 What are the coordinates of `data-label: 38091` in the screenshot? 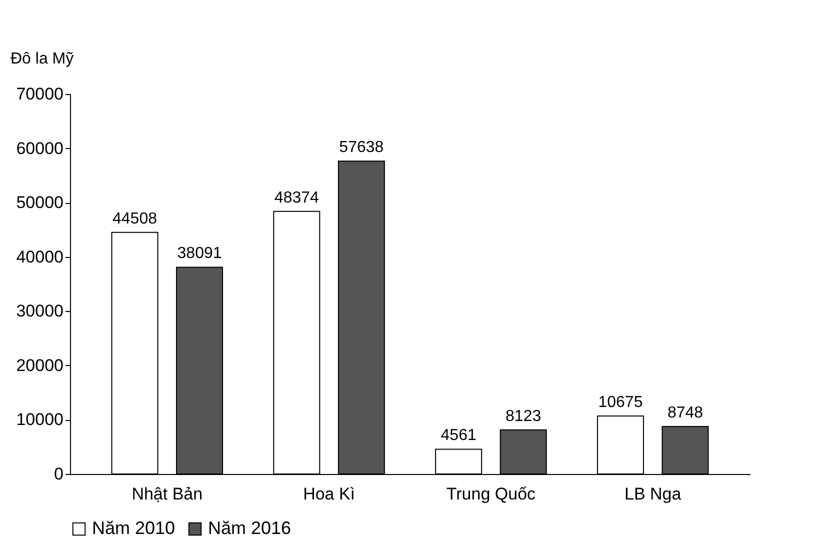 It's located at (199, 253).